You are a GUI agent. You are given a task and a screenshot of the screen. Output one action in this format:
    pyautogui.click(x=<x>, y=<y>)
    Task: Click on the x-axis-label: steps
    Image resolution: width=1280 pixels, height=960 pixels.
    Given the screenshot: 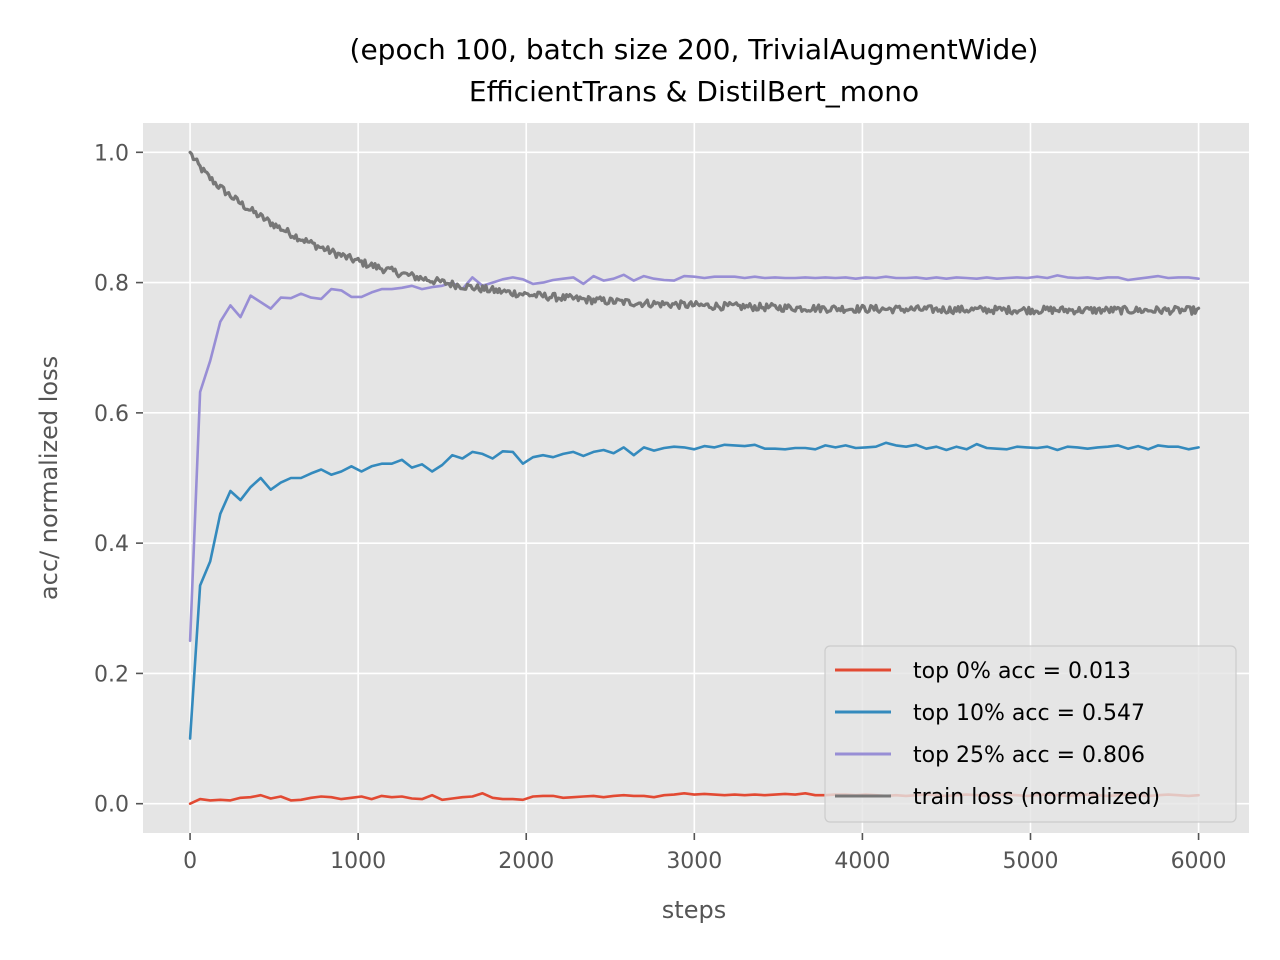 What is the action you would take?
    pyautogui.click(x=694, y=910)
    